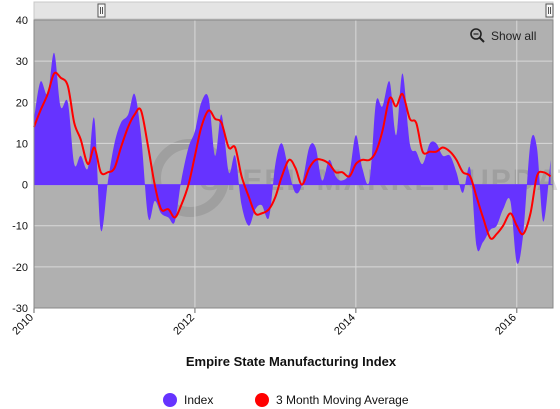 The height and width of the screenshot is (409, 560). What do you see at coordinates (342, 400) in the screenshot?
I see `legend-label-moving-average: 3 Month Moving Average` at bounding box center [342, 400].